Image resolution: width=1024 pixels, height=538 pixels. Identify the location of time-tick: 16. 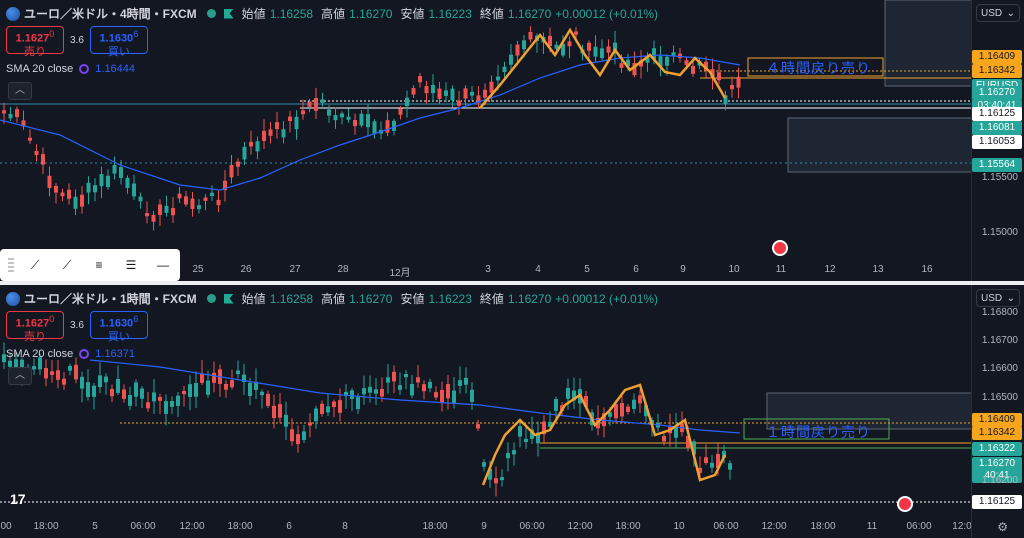
(927, 269).